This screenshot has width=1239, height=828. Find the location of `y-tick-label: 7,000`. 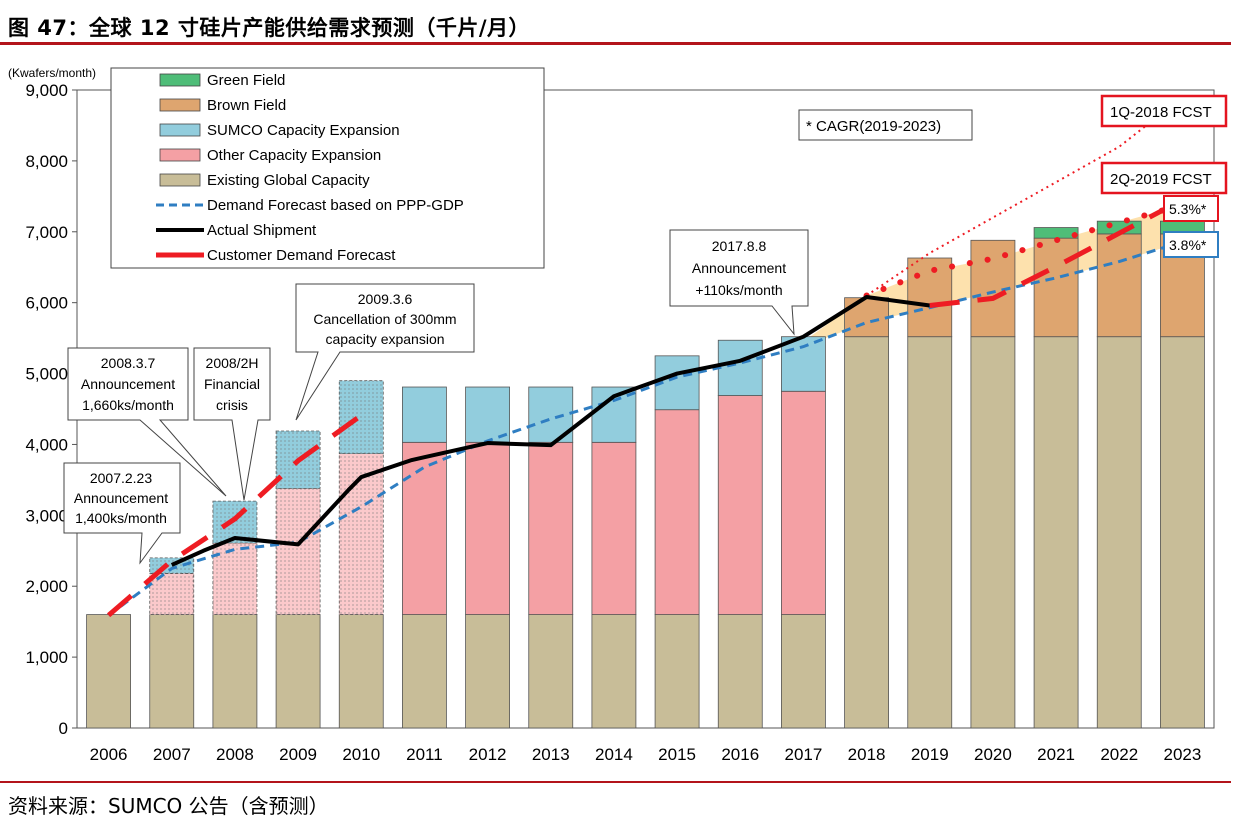

y-tick-label: 7,000 is located at coordinates (46, 232).